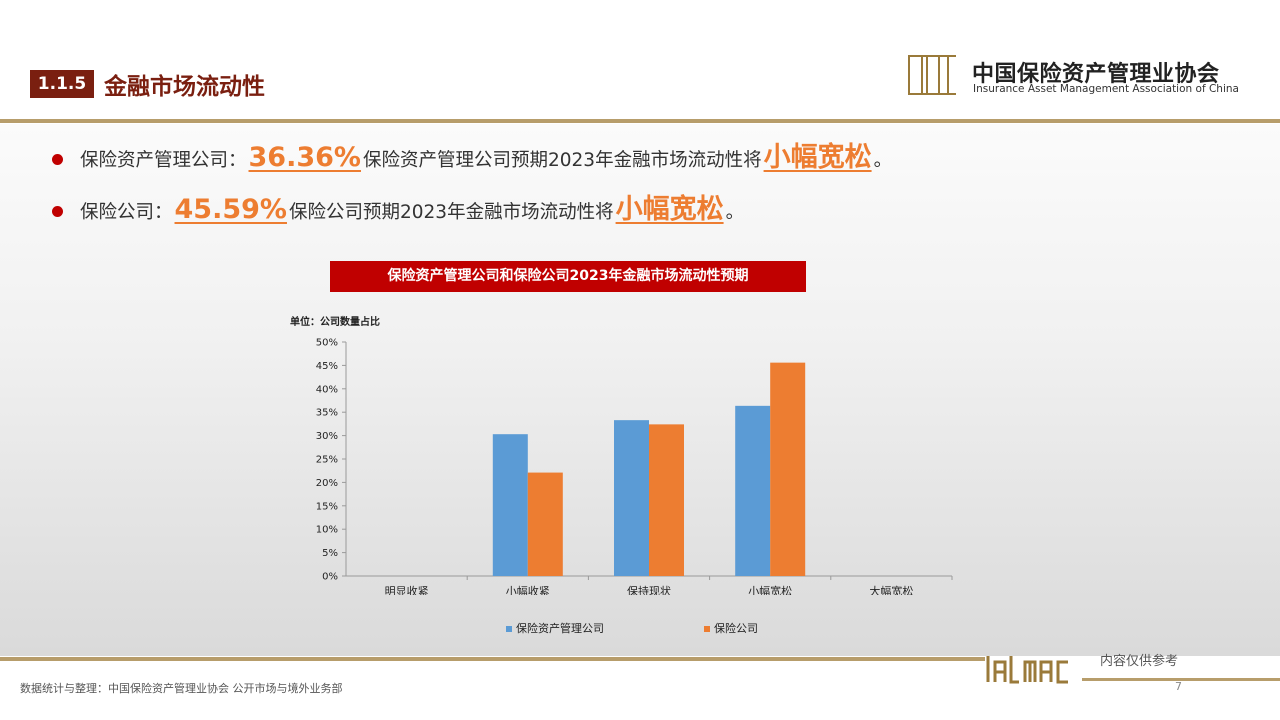 The width and height of the screenshot is (1280, 720). Describe the element at coordinates (770, 589) in the screenshot. I see `x-tick-label: 小幅宽松` at that location.